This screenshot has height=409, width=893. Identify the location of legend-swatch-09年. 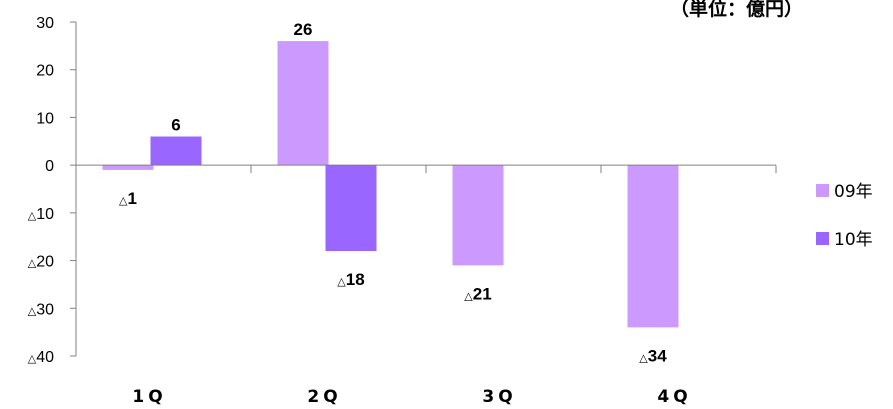
(822, 190).